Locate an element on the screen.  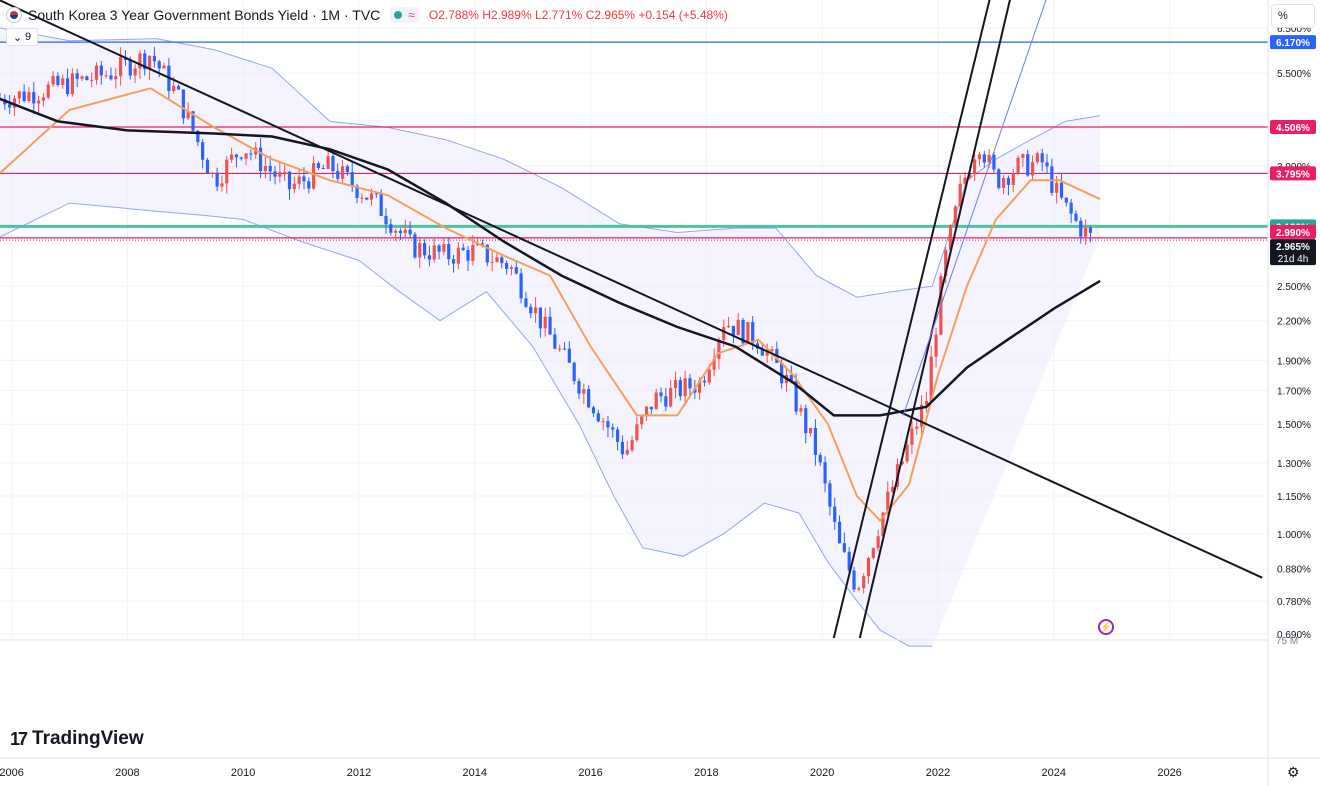
percent-scale-button: % is located at coordinates (1293, 16).